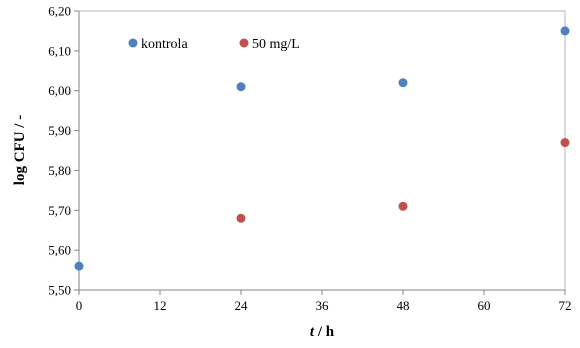 The width and height of the screenshot is (580, 348). I want to click on legend-label-kontrola: kontrola, so click(164, 44).